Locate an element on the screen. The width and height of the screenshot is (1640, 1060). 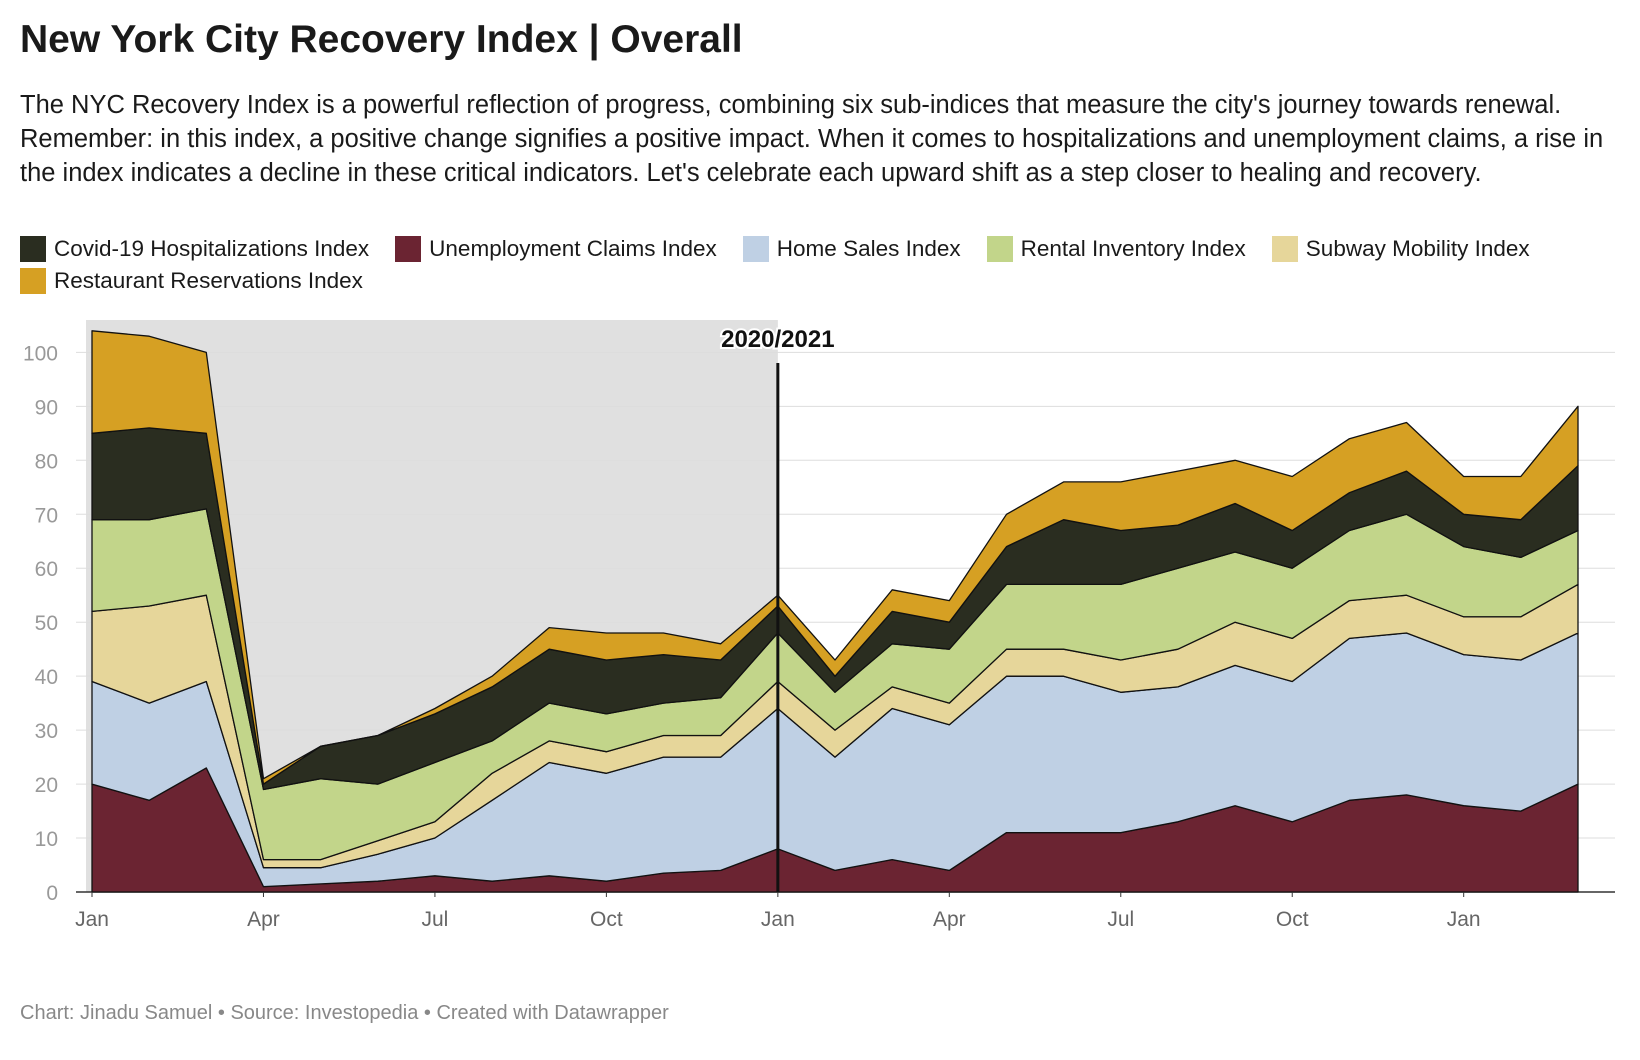
legend-label: Home Sales Index is located at coordinates (868, 248).